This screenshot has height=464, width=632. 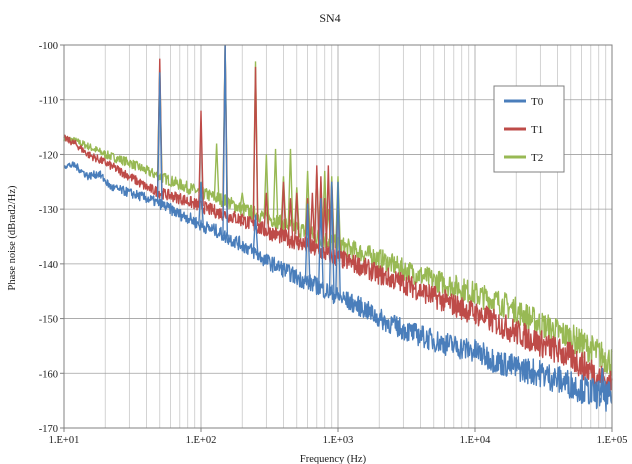 What do you see at coordinates (338, 440) in the screenshot?
I see `x-tick-label: 1.E+03` at bounding box center [338, 440].